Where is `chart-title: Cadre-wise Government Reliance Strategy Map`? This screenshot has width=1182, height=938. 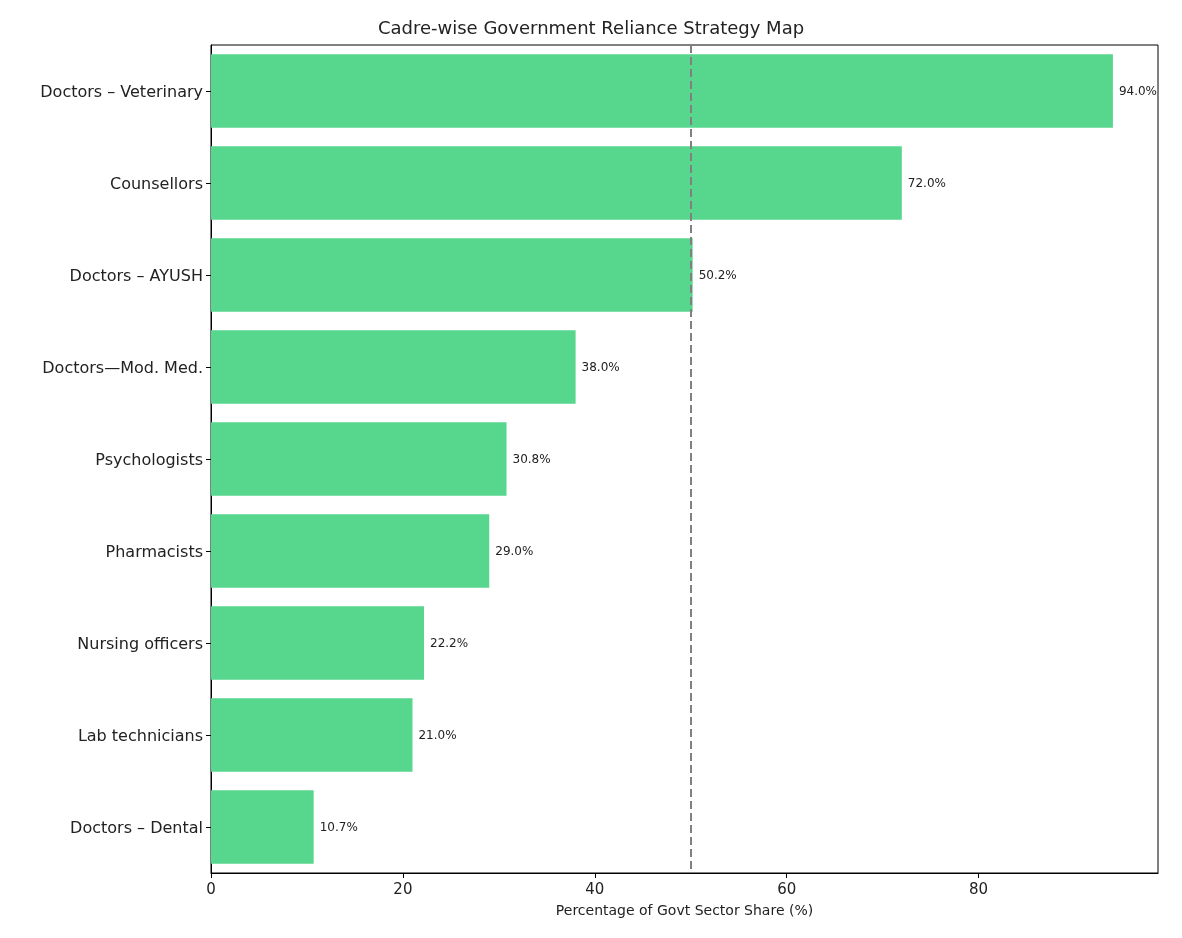 chart-title: Cadre-wise Government Reliance Strategy Map is located at coordinates (591, 27).